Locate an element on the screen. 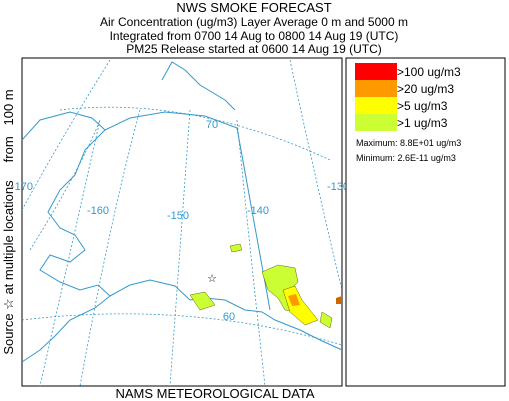  title: NWS SMOKE FORECAST is located at coordinates (253, 7).